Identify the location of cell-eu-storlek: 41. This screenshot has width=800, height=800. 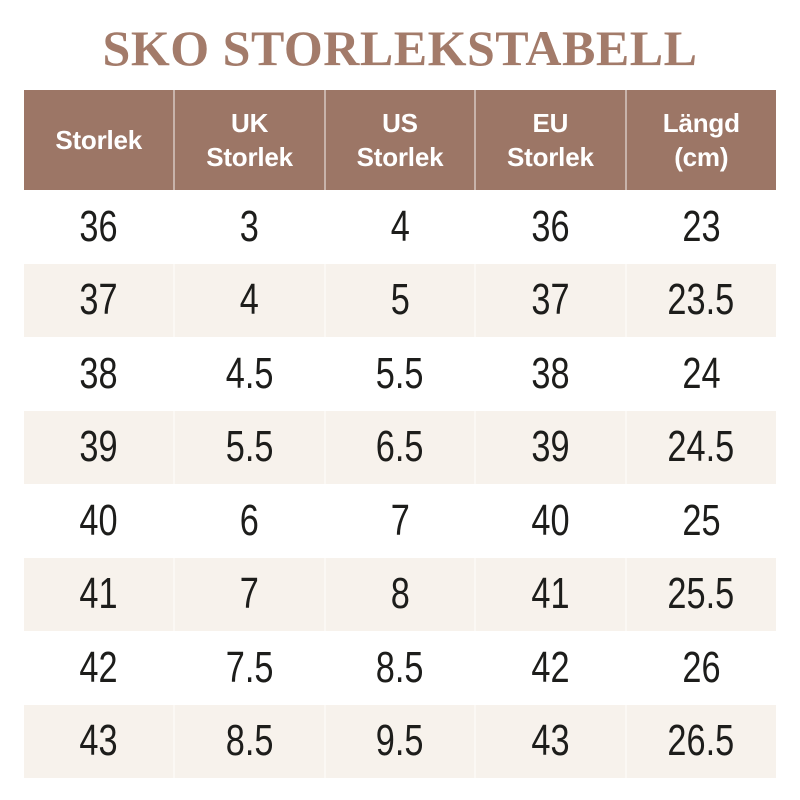
(550, 594).